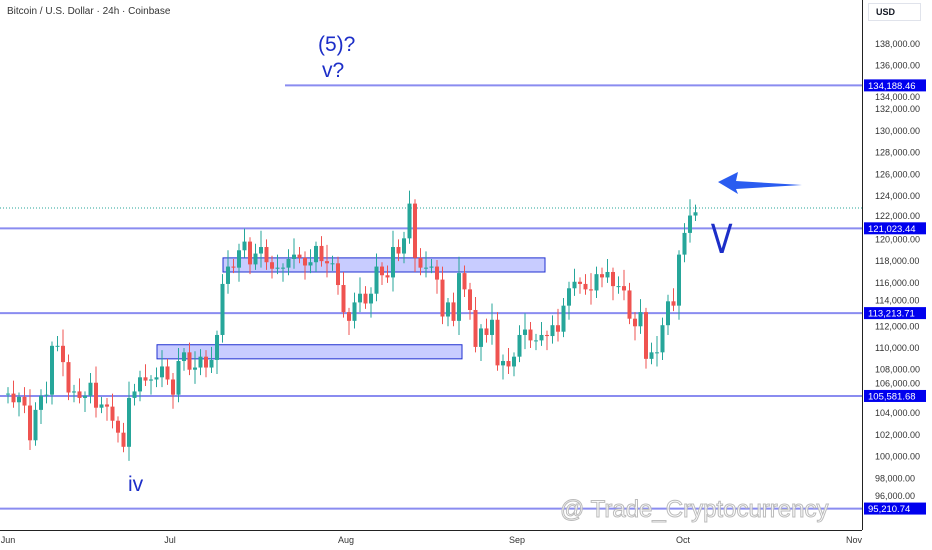 This screenshot has height=550, width=932. Describe the element at coordinates (895, 496) in the screenshot. I see `y-tick-label: 96,000.00` at that location.